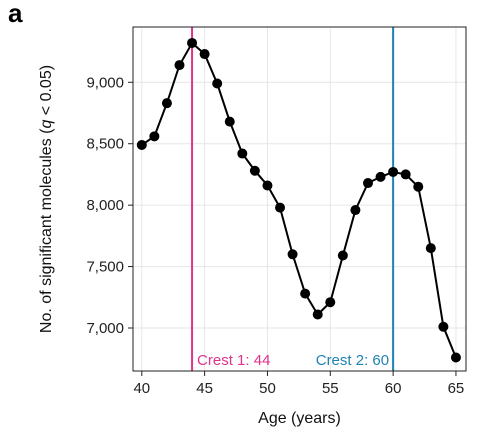  What do you see at coordinates (233, 360) in the screenshot?
I see `crest-label-1: Crest 1: 44` at bounding box center [233, 360].